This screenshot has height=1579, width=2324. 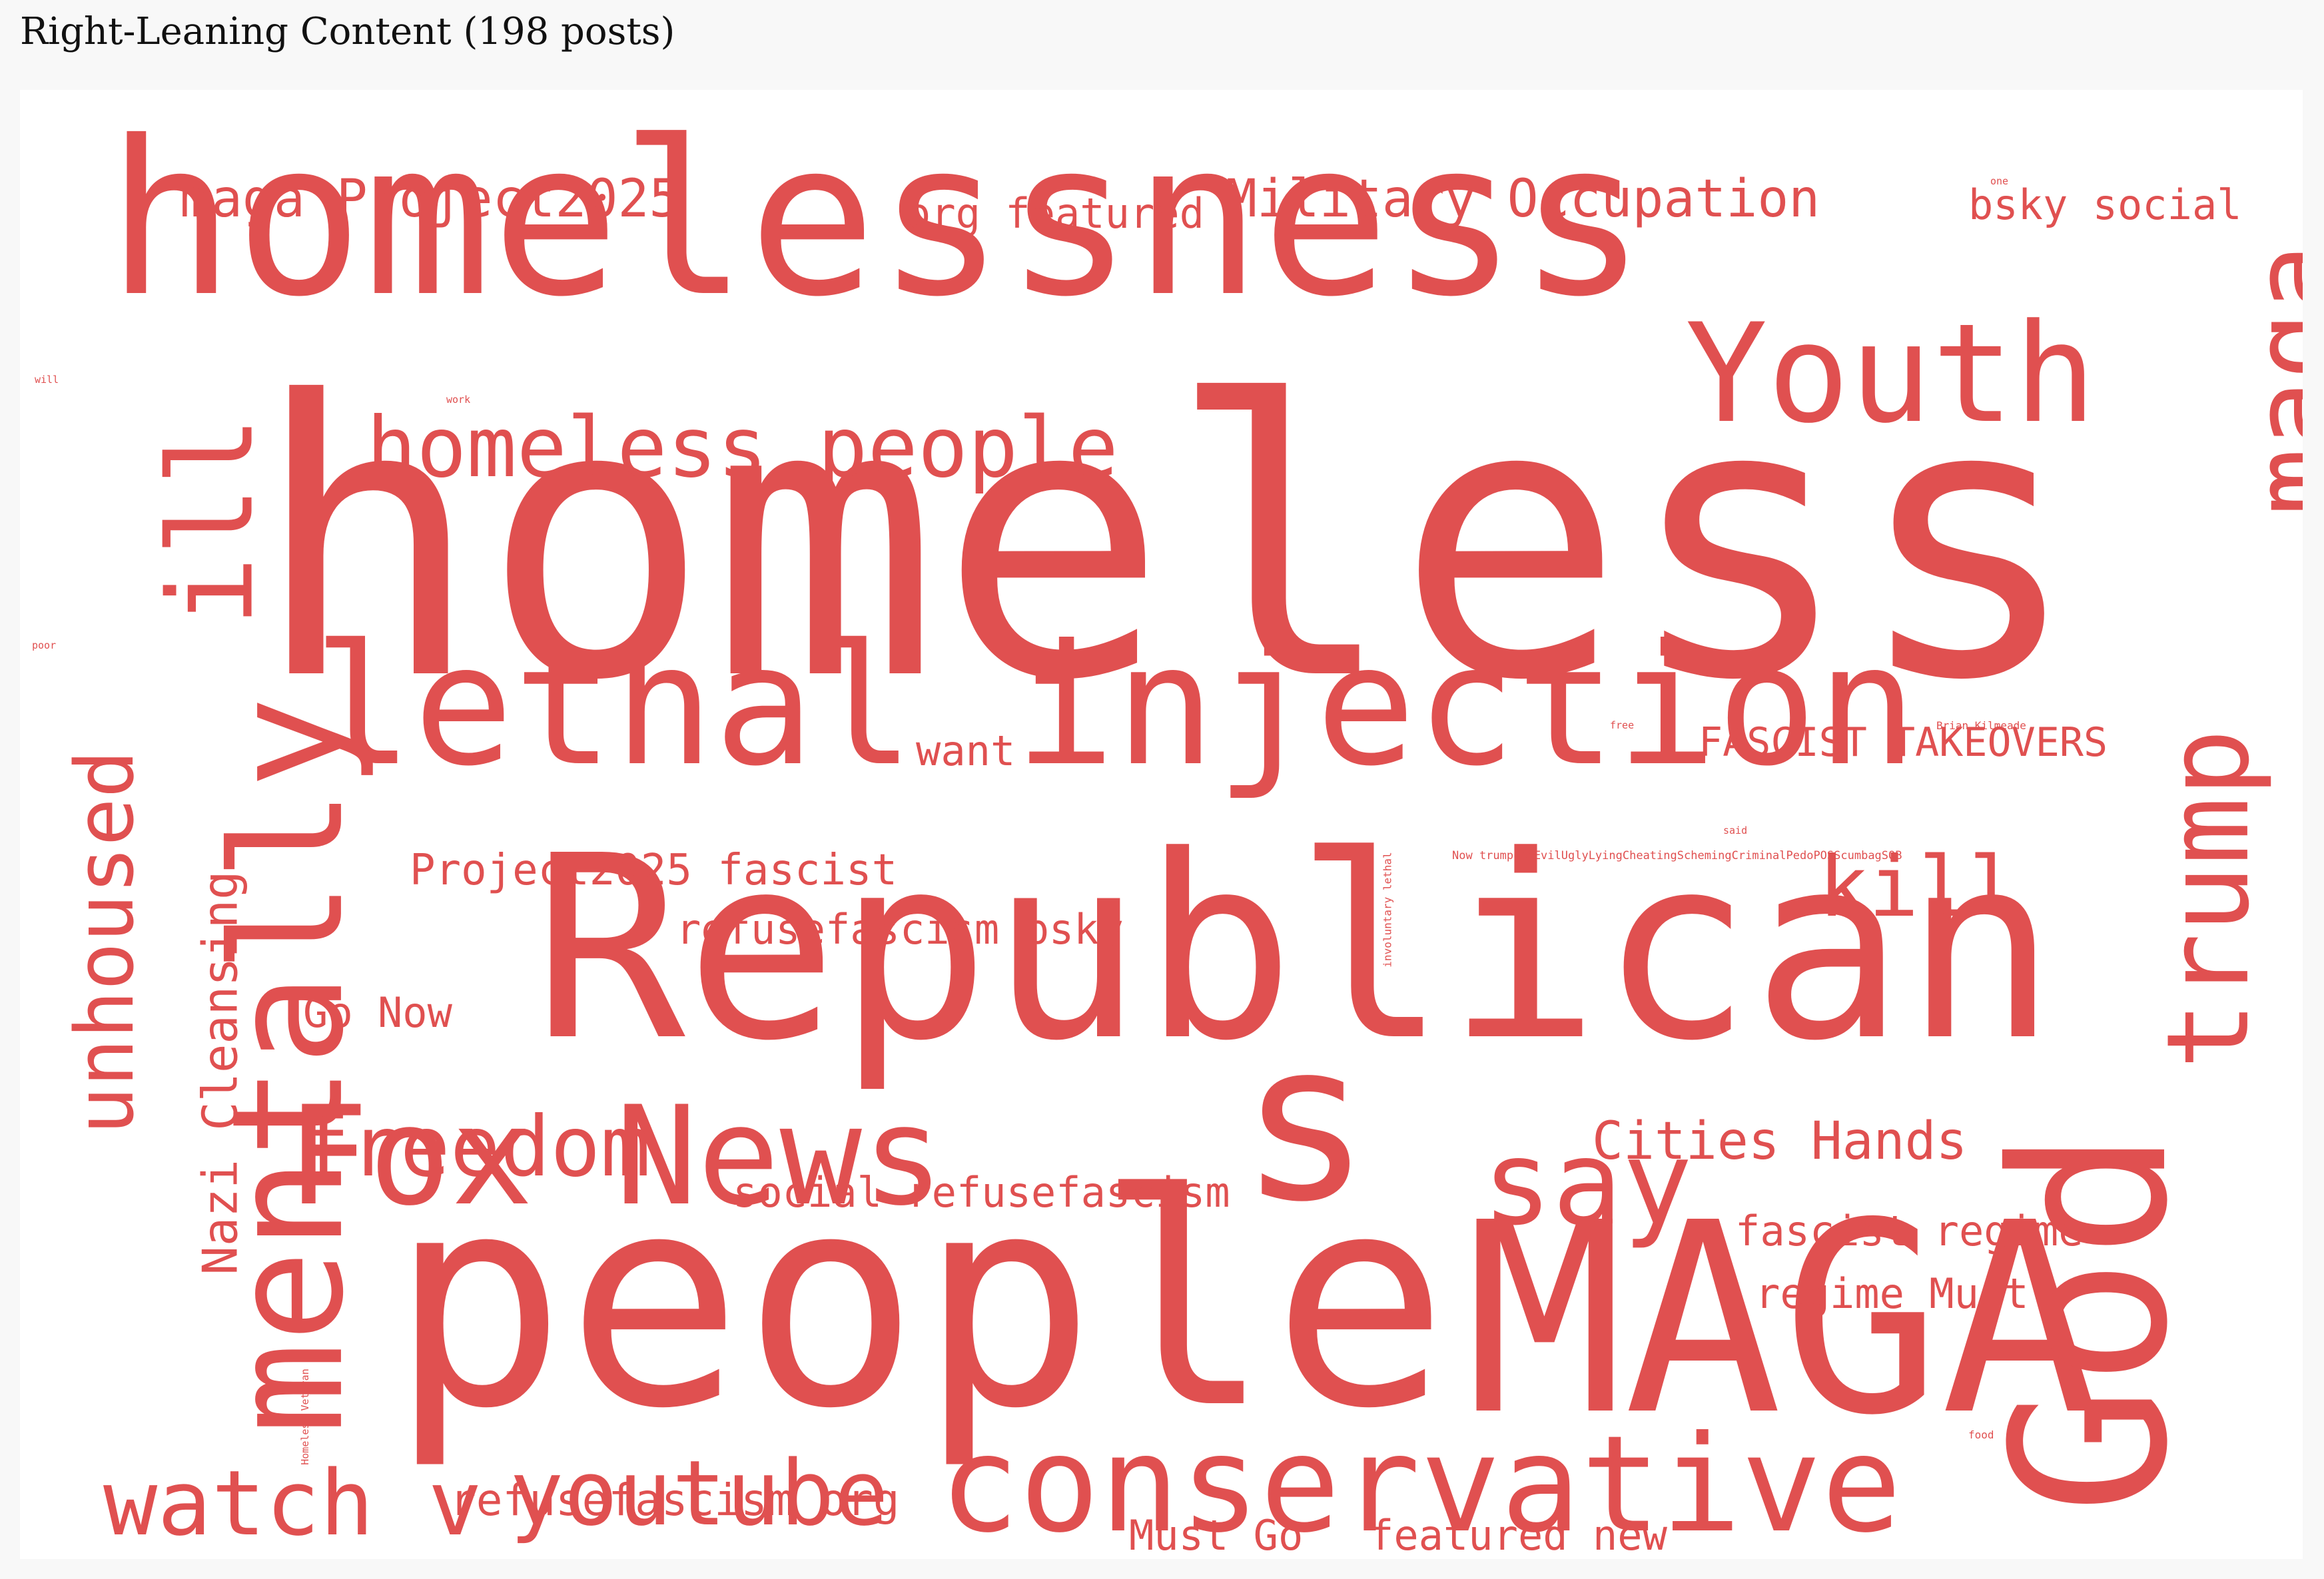 I want to click on word-fascist-regime: fascist regime, so click(x=1909, y=1231).